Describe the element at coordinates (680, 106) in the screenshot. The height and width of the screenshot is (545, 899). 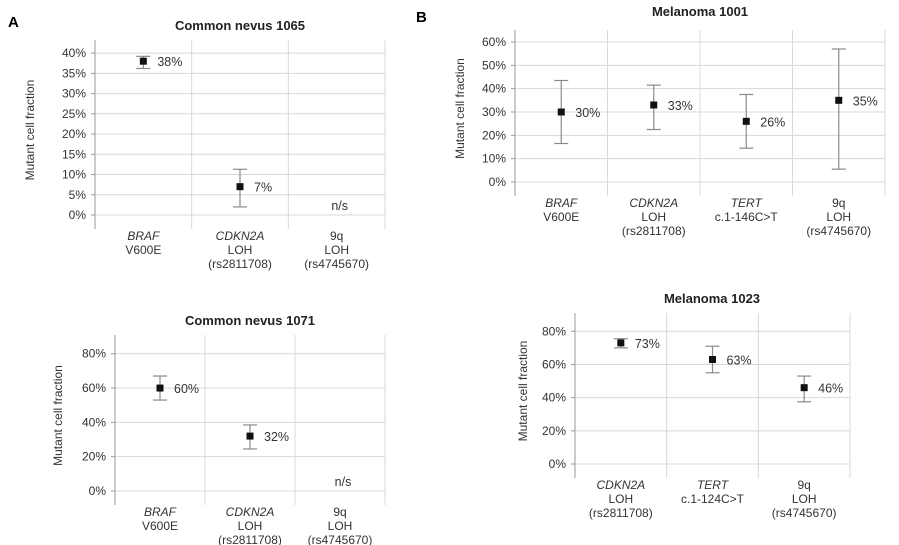
I see `data-label: 33%` at that location.